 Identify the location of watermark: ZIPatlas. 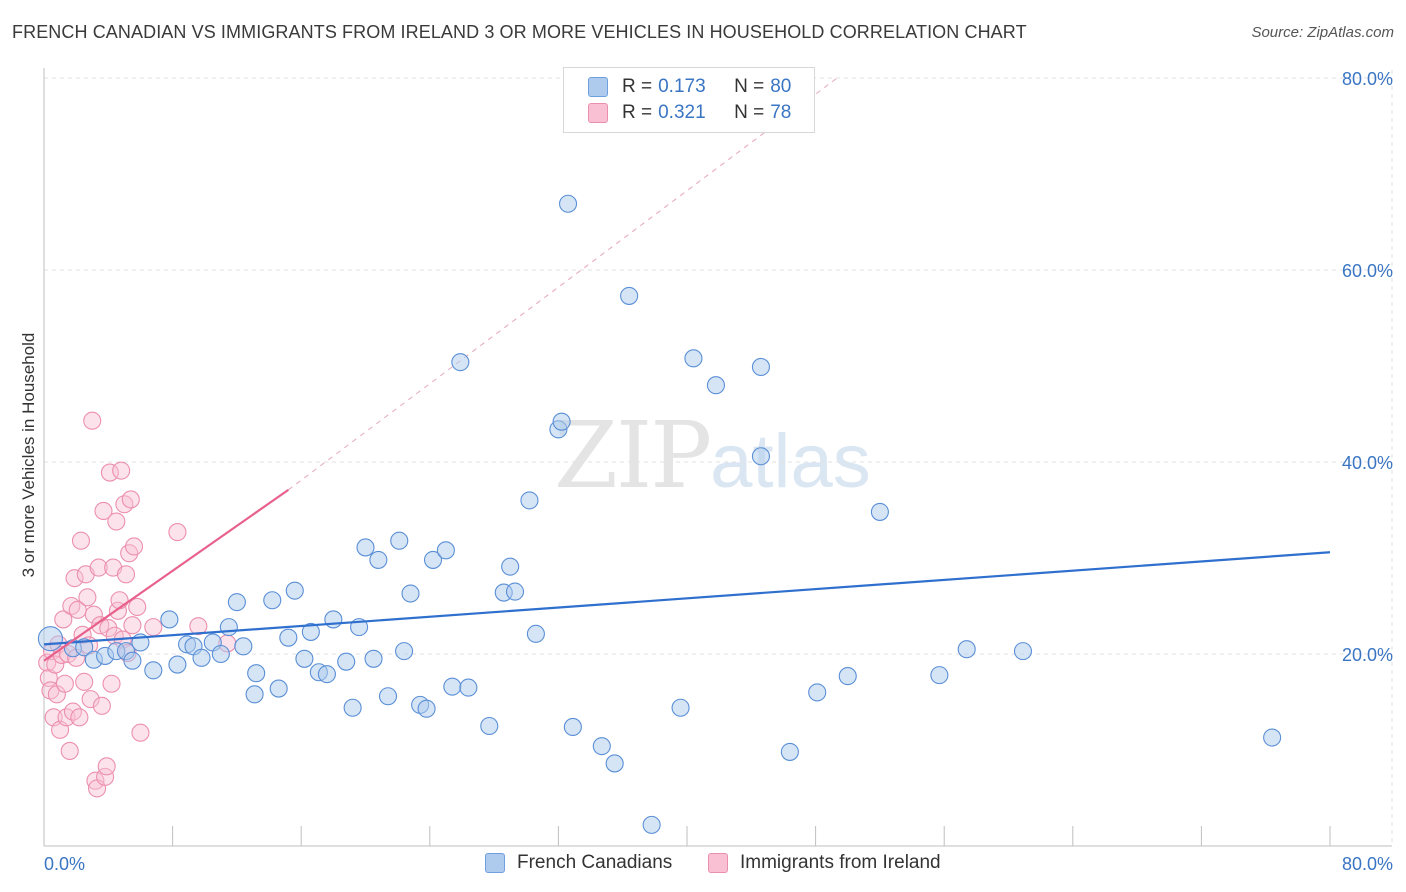
(712, 455).